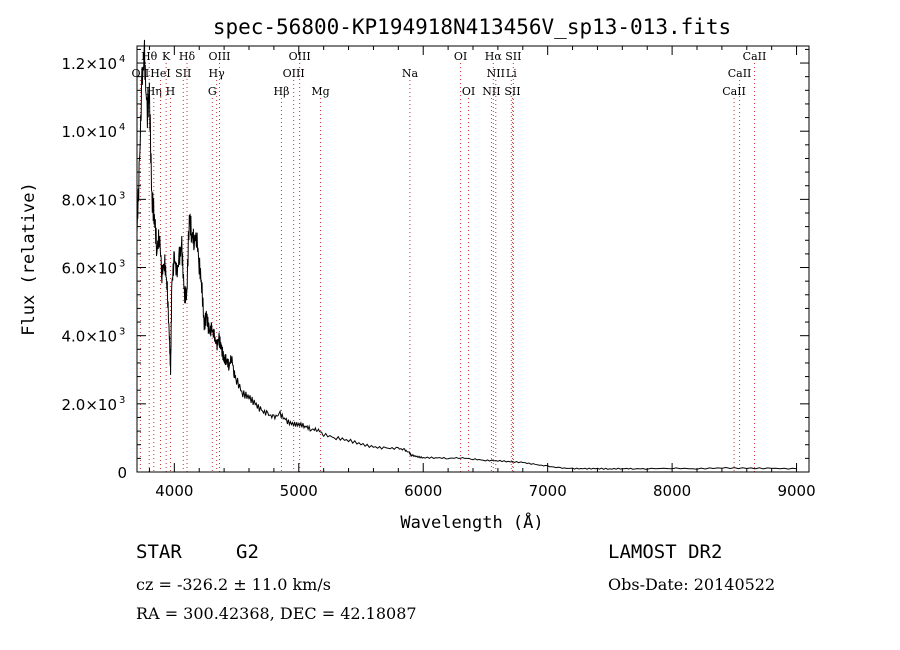  Describe the element at coordinates (494, 56) in the screenshot. I see `spectral-line-label: Hα` at that location.